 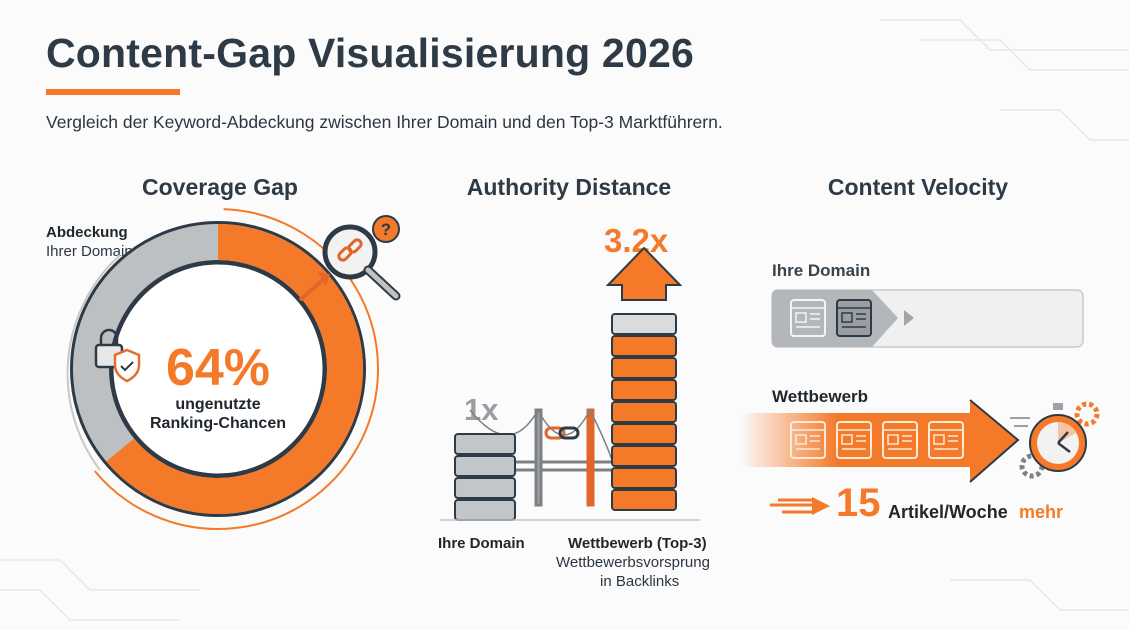 What do you see at coordinates (1055, 440) in the screenshot?
I see `stopwatch-icon` at bounding box center [1055, 440].